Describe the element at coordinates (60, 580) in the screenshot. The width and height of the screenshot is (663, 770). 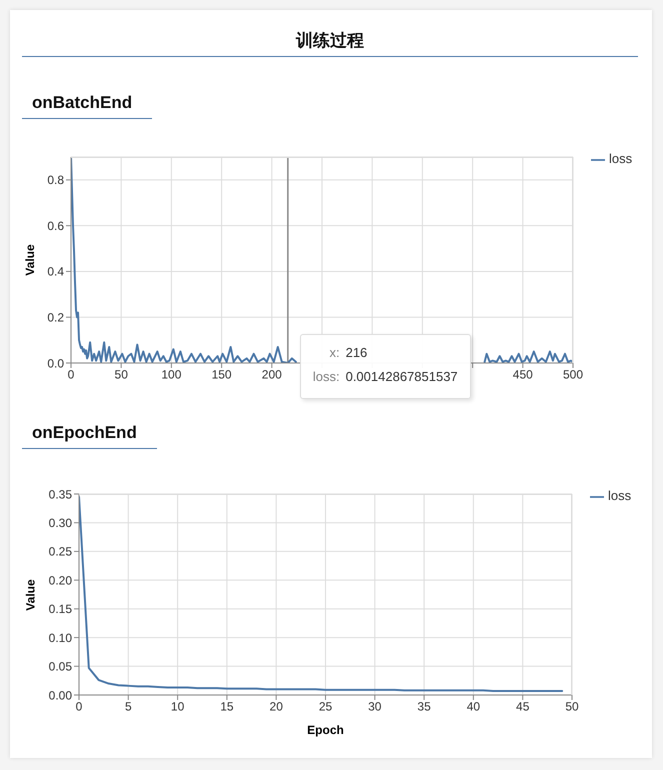
I see `y-tick-label: 0.20` at that location.